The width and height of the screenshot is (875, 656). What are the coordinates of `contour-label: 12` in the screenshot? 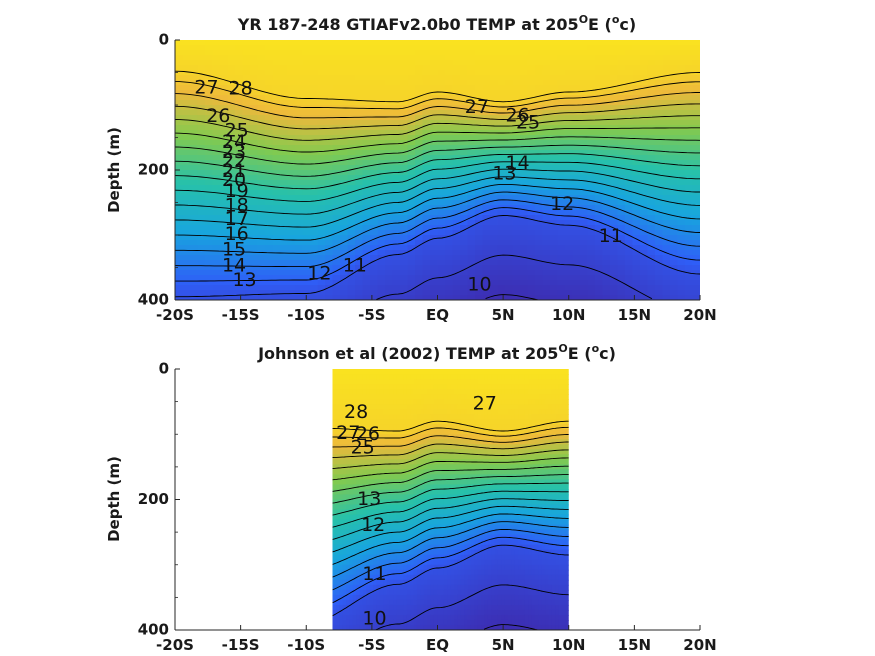 It's located at (319, 274).